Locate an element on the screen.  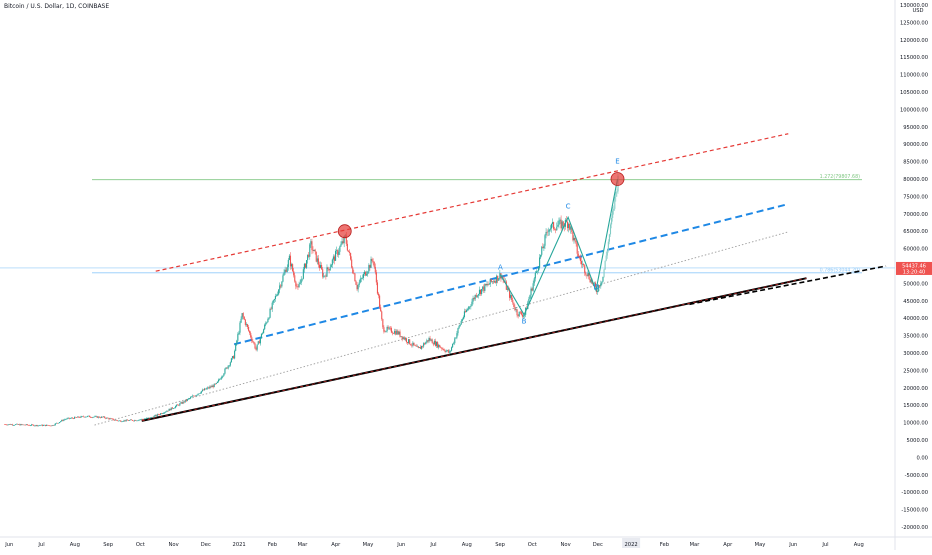
price-tick-label: 120000.00 is located at coordinates (914, 41).